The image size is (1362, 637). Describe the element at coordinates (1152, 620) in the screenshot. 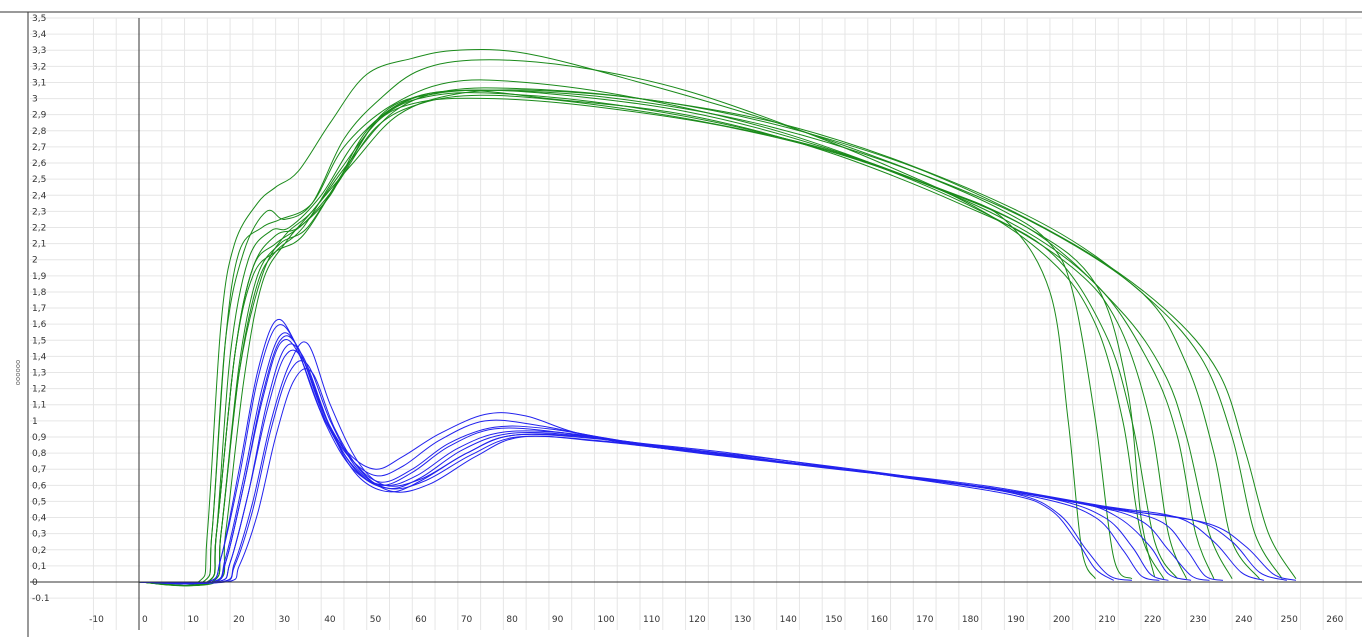

I see `x-tick-label: 220` at that location.